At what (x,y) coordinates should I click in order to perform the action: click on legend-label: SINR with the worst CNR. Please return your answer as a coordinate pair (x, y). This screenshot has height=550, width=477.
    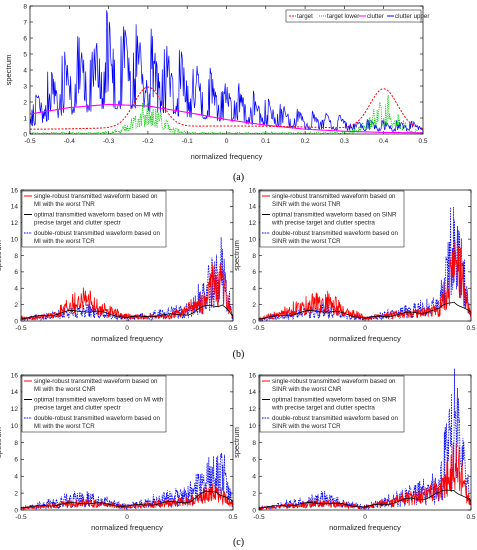
    Looking at the image, I should click on (307, 389).